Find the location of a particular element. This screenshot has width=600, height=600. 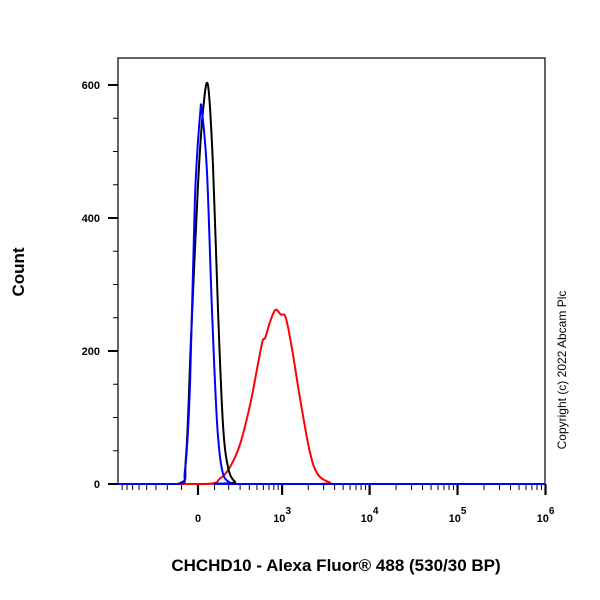

x-tick-label: 10⁵ is located at coordinates (458, 515).